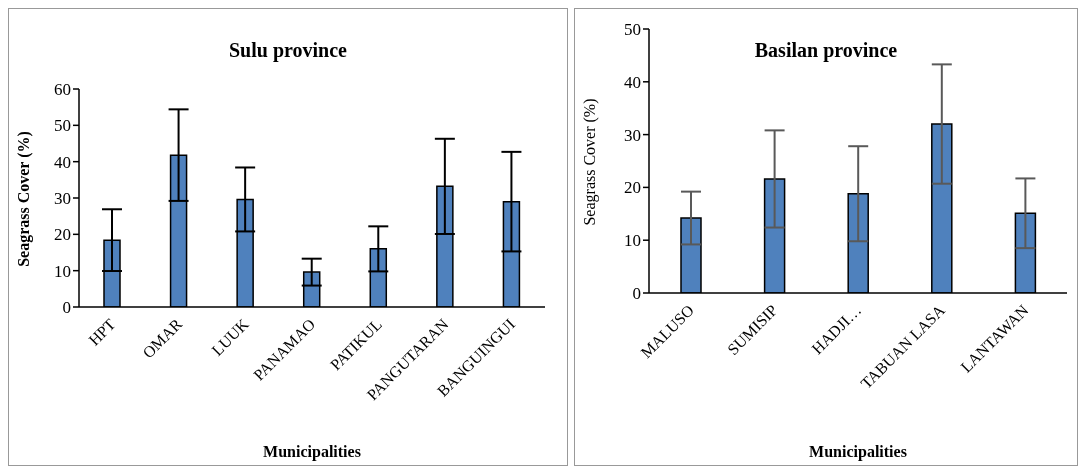 The height and width of the screenshot is (468, 1084). Describe the element at coordinates (288, 50) in the screenshot. I see `chart-title: Sulu province` at that location.